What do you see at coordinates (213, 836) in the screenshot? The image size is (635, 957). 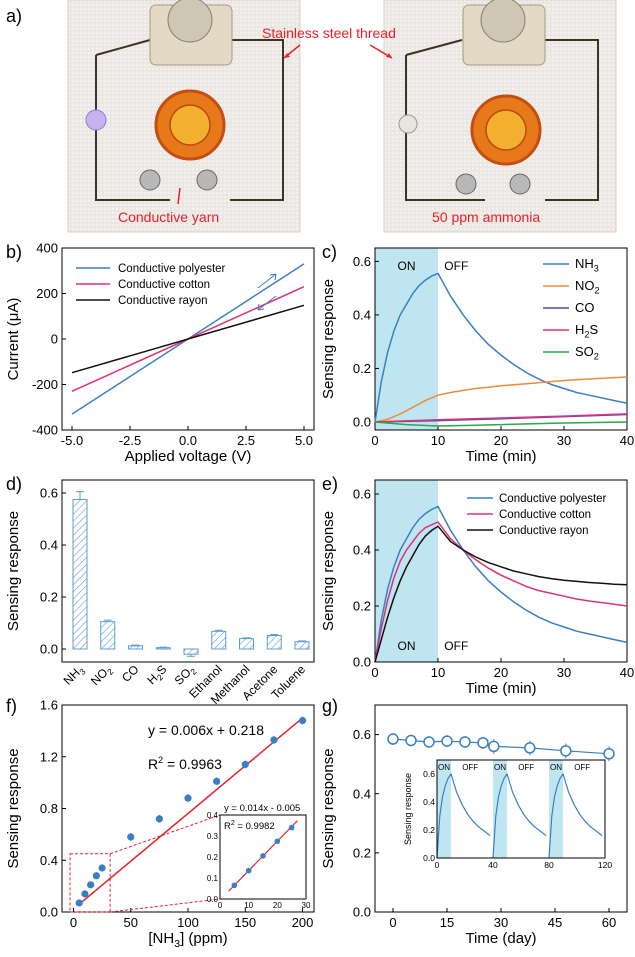 I see `inset-y-tick-label: 0.3` at bounding box center [213, 836].